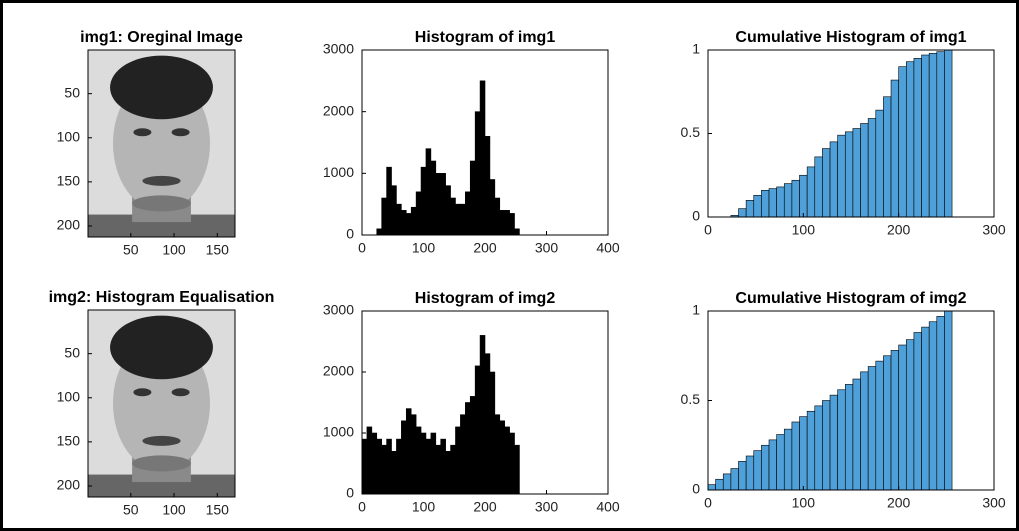 This screenshot has height=531, width=1019. What do you see at coordinates (899, 230) in the screenshot?
I see `x-tick-label: 200` at bounding box center [899, 230].